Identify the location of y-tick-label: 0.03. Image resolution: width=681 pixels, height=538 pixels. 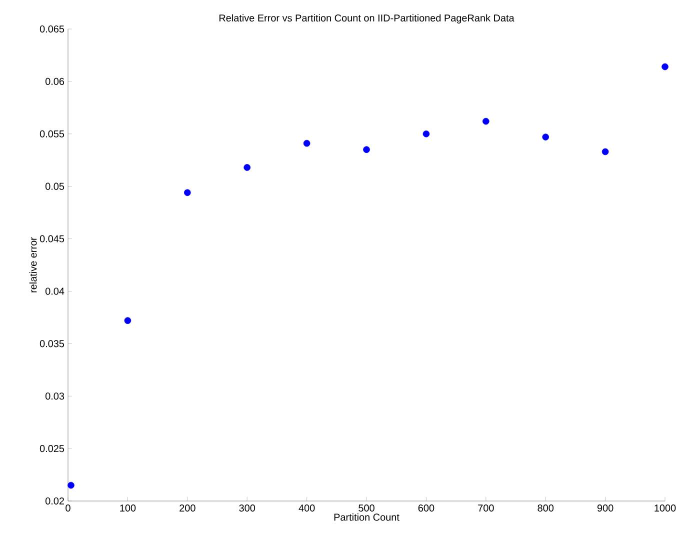
(54, 396).